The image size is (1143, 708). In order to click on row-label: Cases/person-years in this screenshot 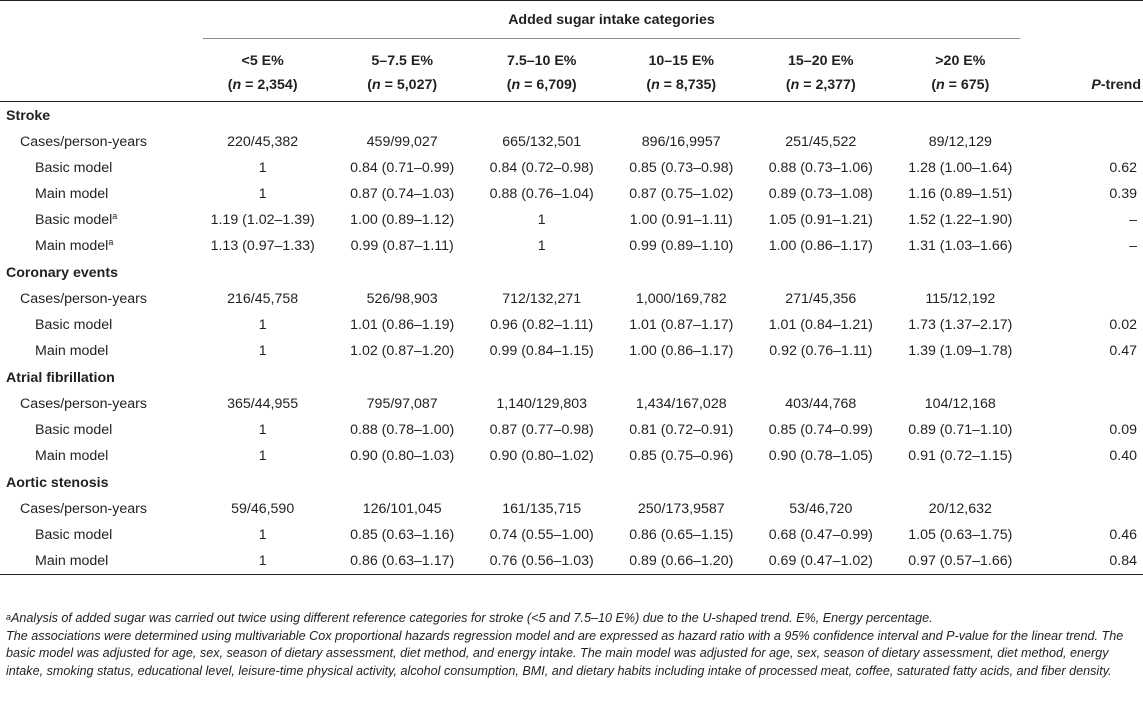, I will do `click(96, 299)`.